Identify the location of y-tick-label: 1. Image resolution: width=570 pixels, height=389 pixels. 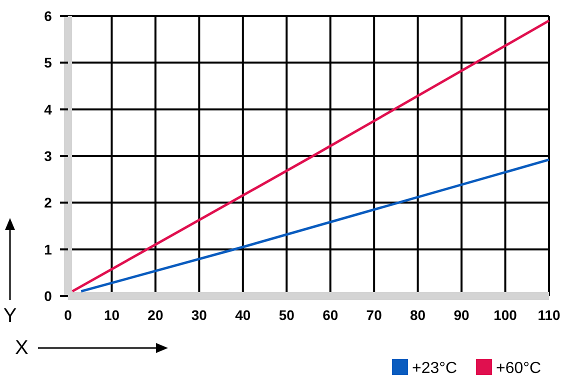
(48, 249).